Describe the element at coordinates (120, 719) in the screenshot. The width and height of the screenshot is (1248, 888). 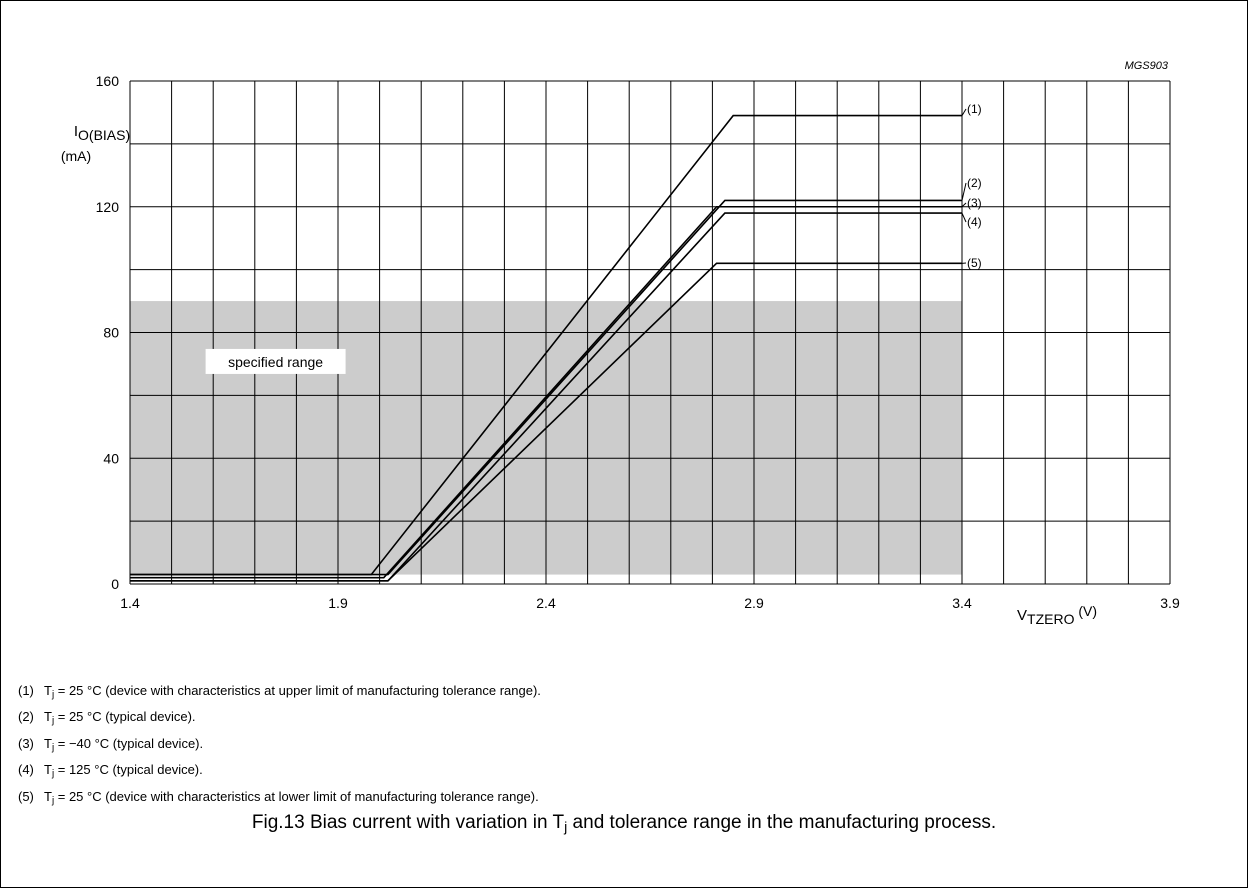
I see `note-text: Tj = 25 °C (typical device).` at that location.